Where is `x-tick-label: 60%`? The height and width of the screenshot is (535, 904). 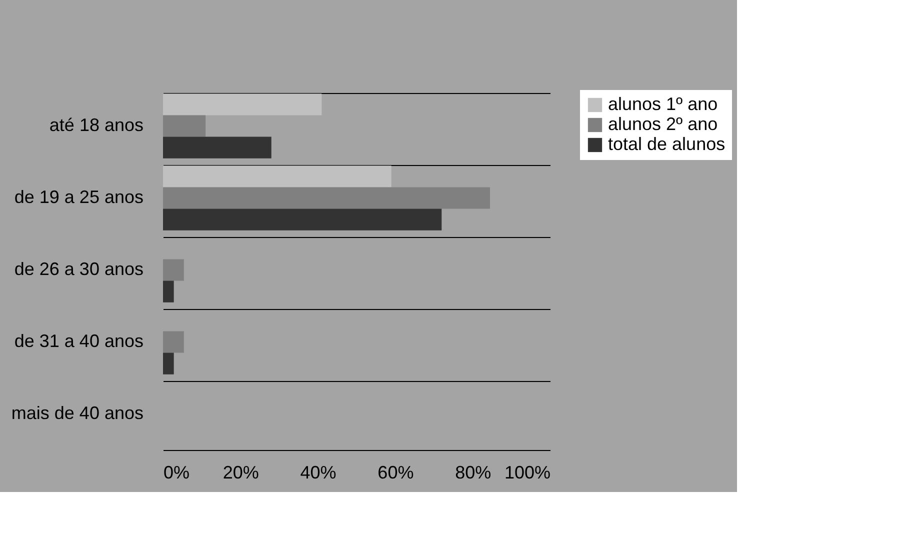
x-tick-label: 60% is located at coordinates (396, 472).